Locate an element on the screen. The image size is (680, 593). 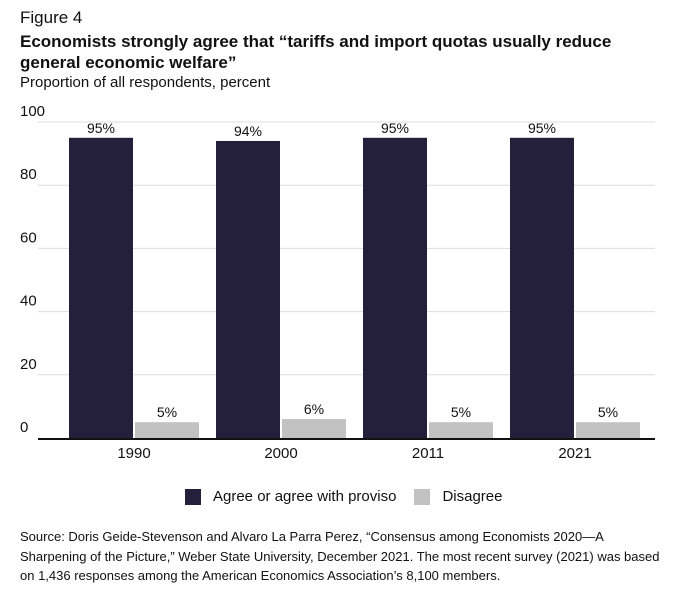
bar-disagree-2011 is located at coordinates (461, 430).